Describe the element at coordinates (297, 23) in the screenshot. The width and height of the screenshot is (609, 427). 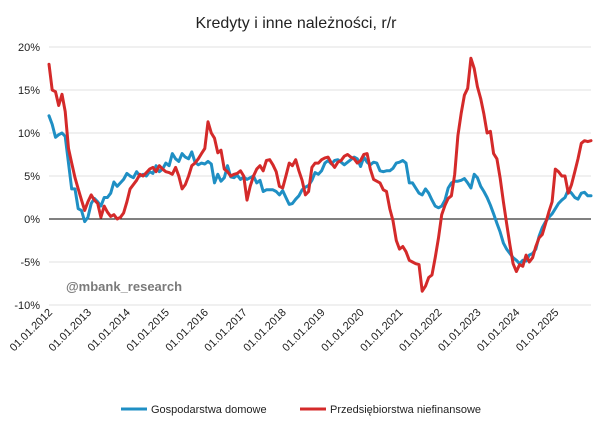
I see `chart-title: Kredyty i inne należności, r/r` at that location.